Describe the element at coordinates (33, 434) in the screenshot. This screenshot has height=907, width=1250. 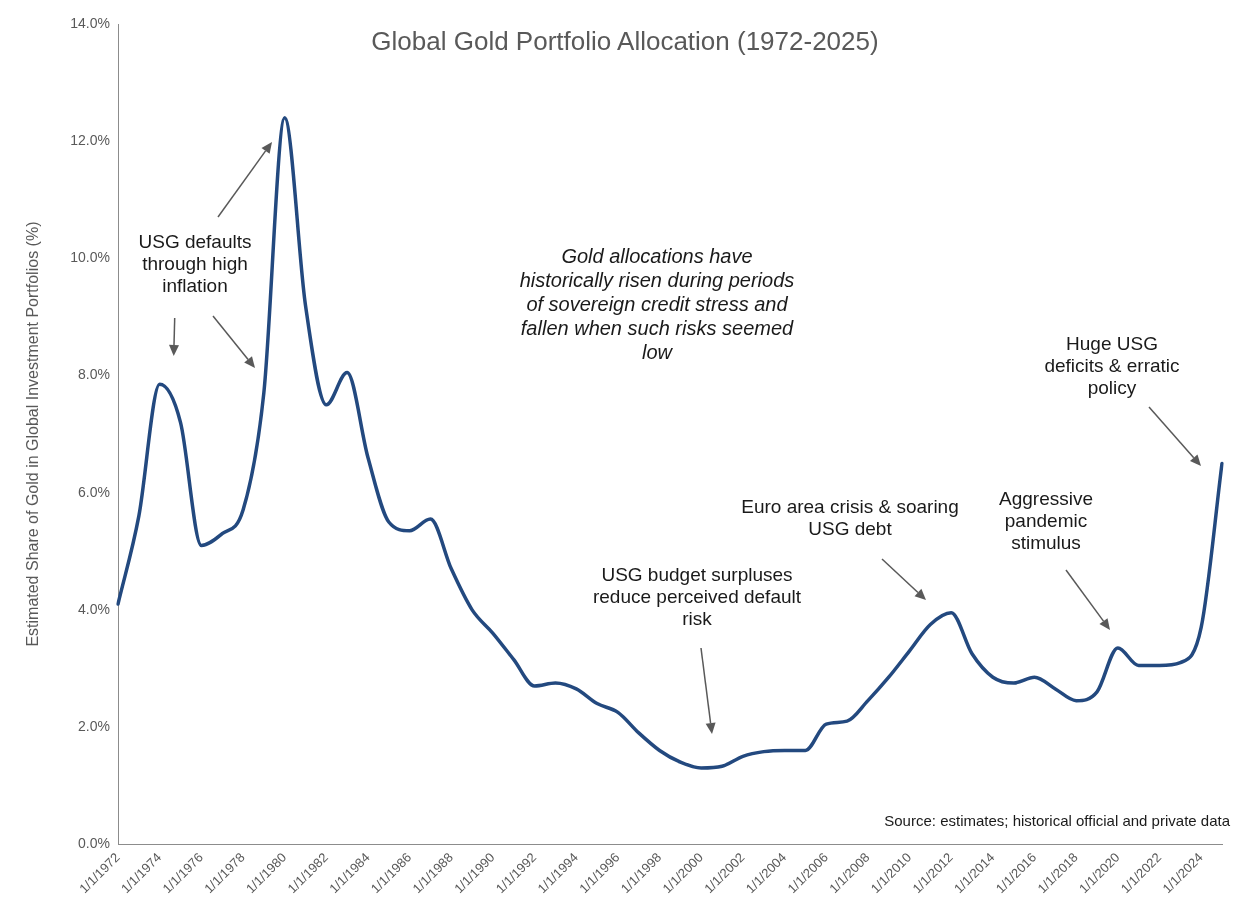
I see `y-axis-title: Estimated Share of Gold in Global Investment Portfolios (%)` at that location.